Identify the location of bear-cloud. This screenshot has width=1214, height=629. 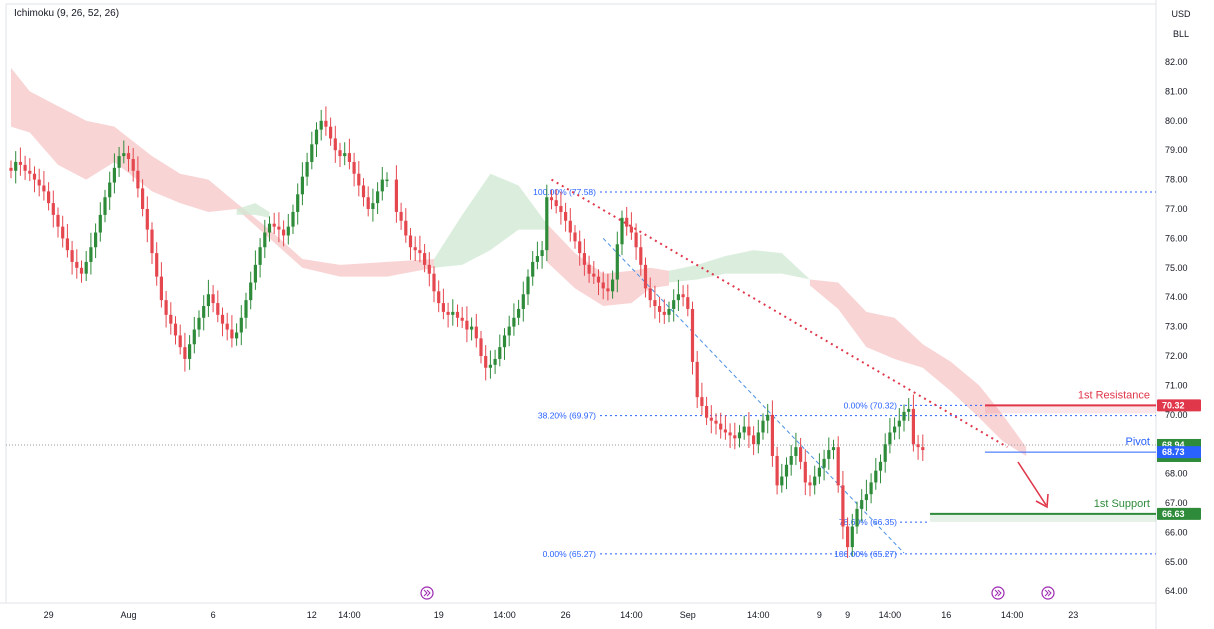
(222, 172).